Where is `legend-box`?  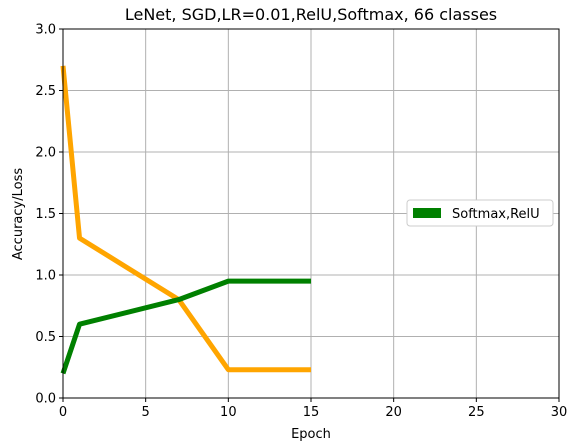 legend-box is located at coordinates (480, 213).